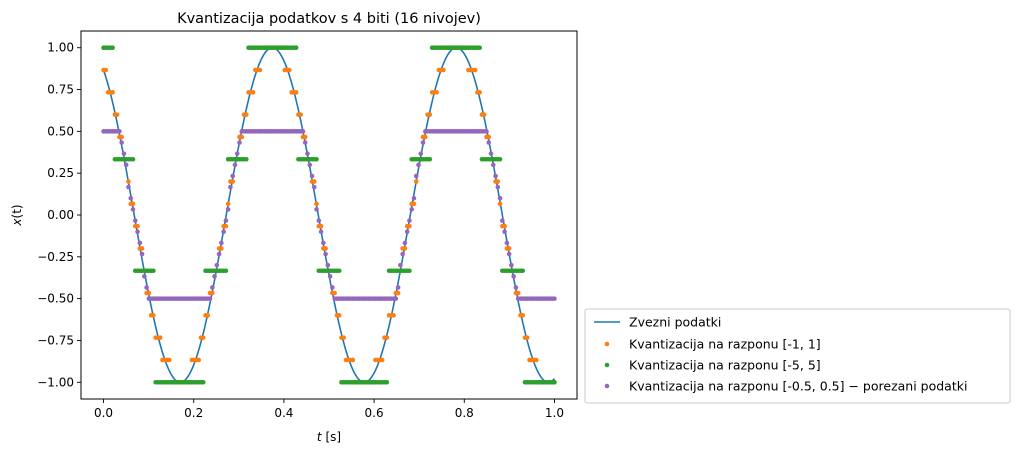  I want to click on y-tick-label: 0.75, so click(60, 90).